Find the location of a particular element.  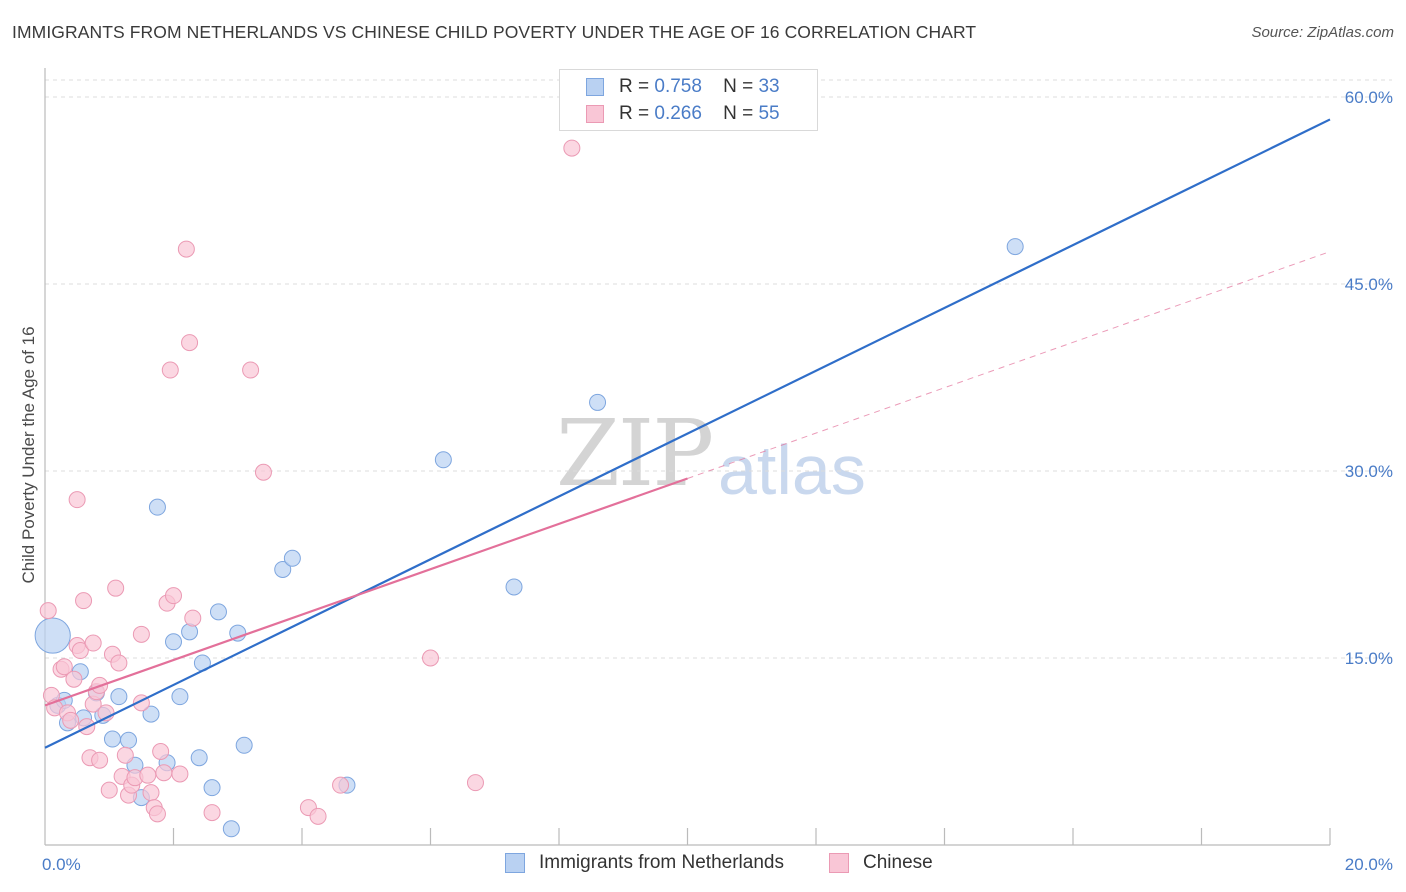

legend-label-chinese: Chinese is located at coordinates (898, 862).